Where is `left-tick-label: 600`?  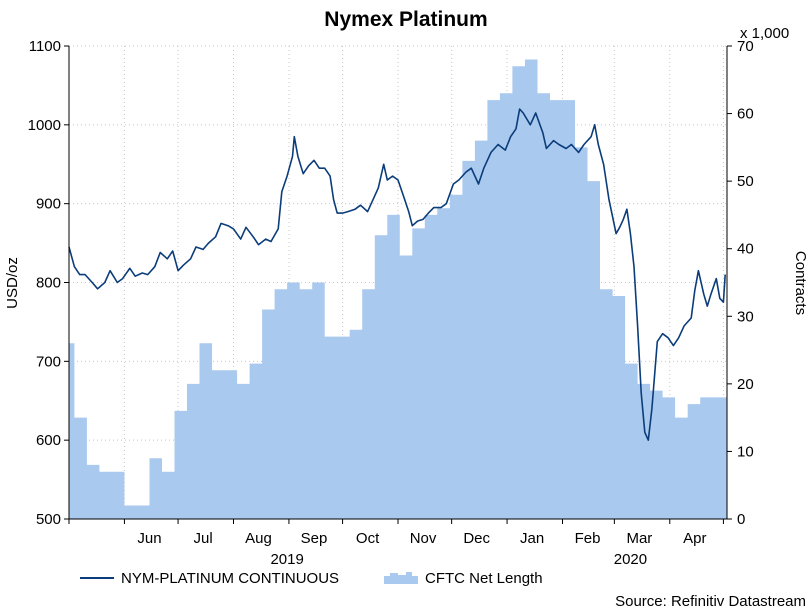
left-tick-label: 600 is located at coordinates (48, 440).